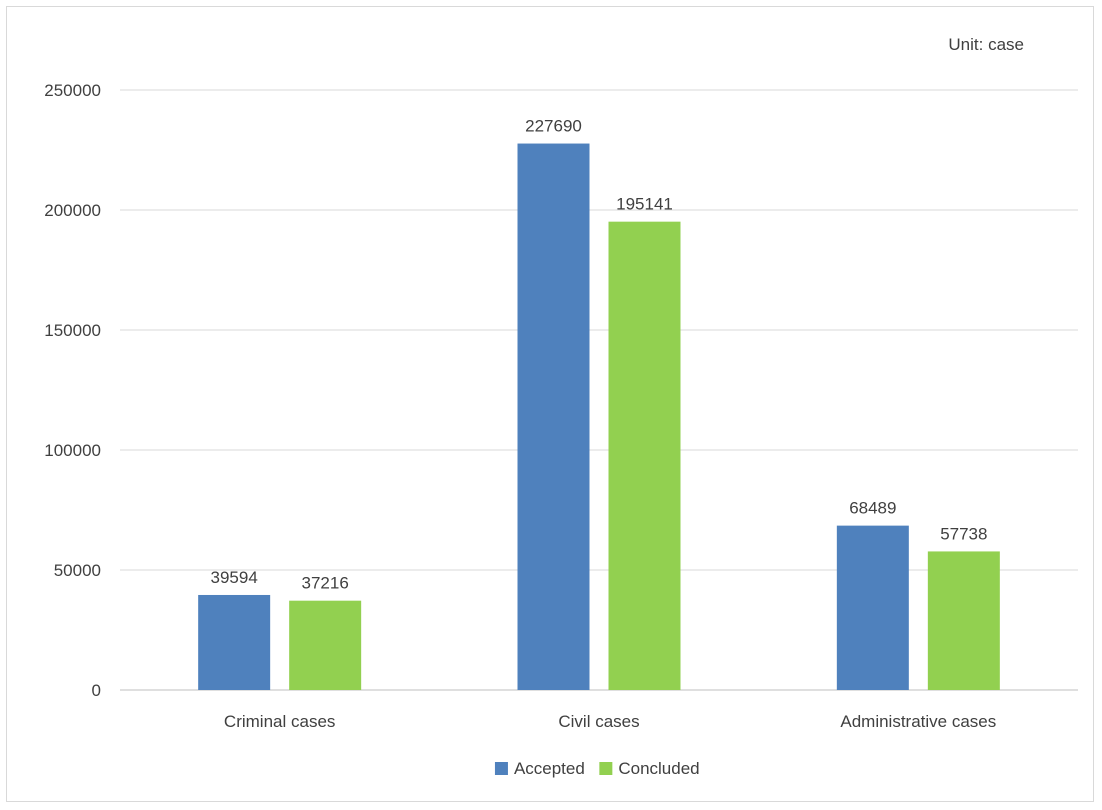 This screenshot has width=1102, height=810. I want to click on y-tick-label-0: 0, so click(96, 690).